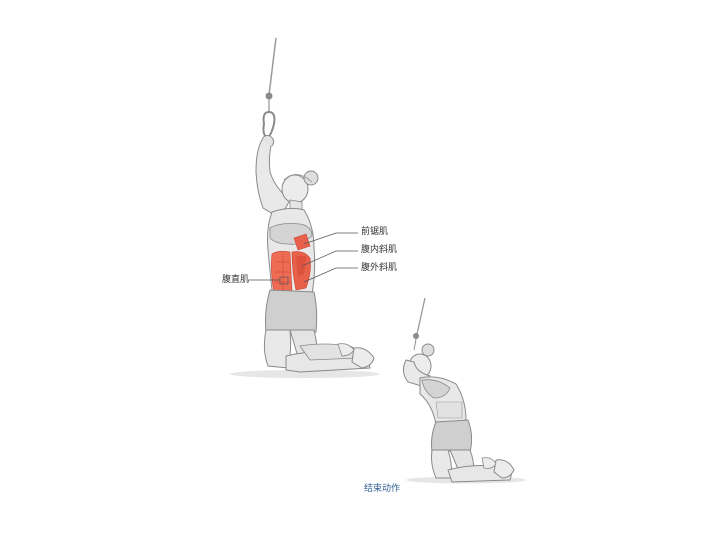 The image size is (706, 537). Describe the element at coordinates (379, 250) in the screenshot. I see `label-internal-oblique: 腹内斜肌` at that location.